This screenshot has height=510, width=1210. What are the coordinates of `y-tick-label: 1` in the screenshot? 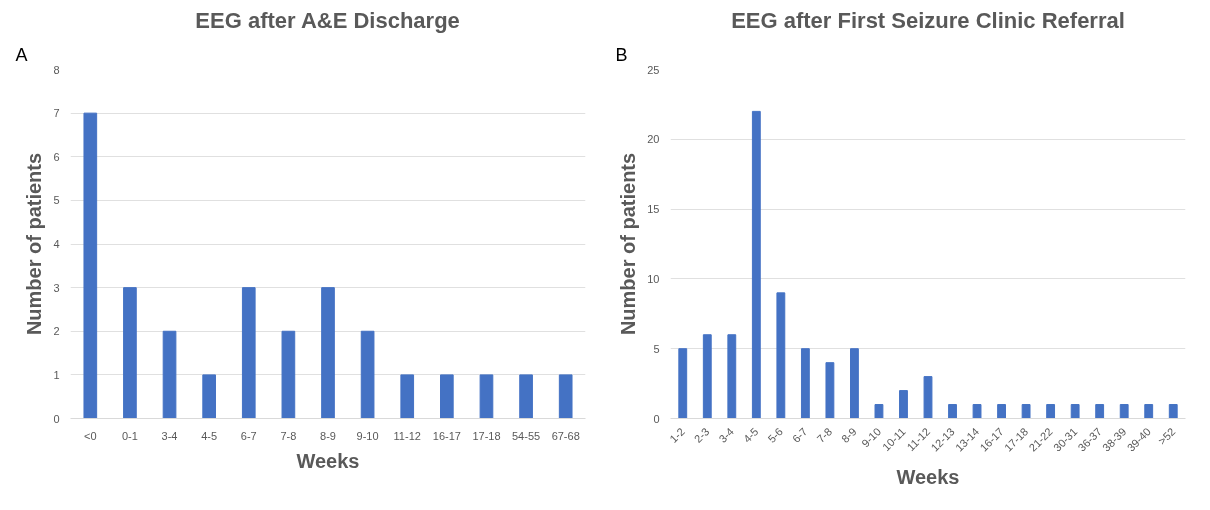 It's located at (56, 374).